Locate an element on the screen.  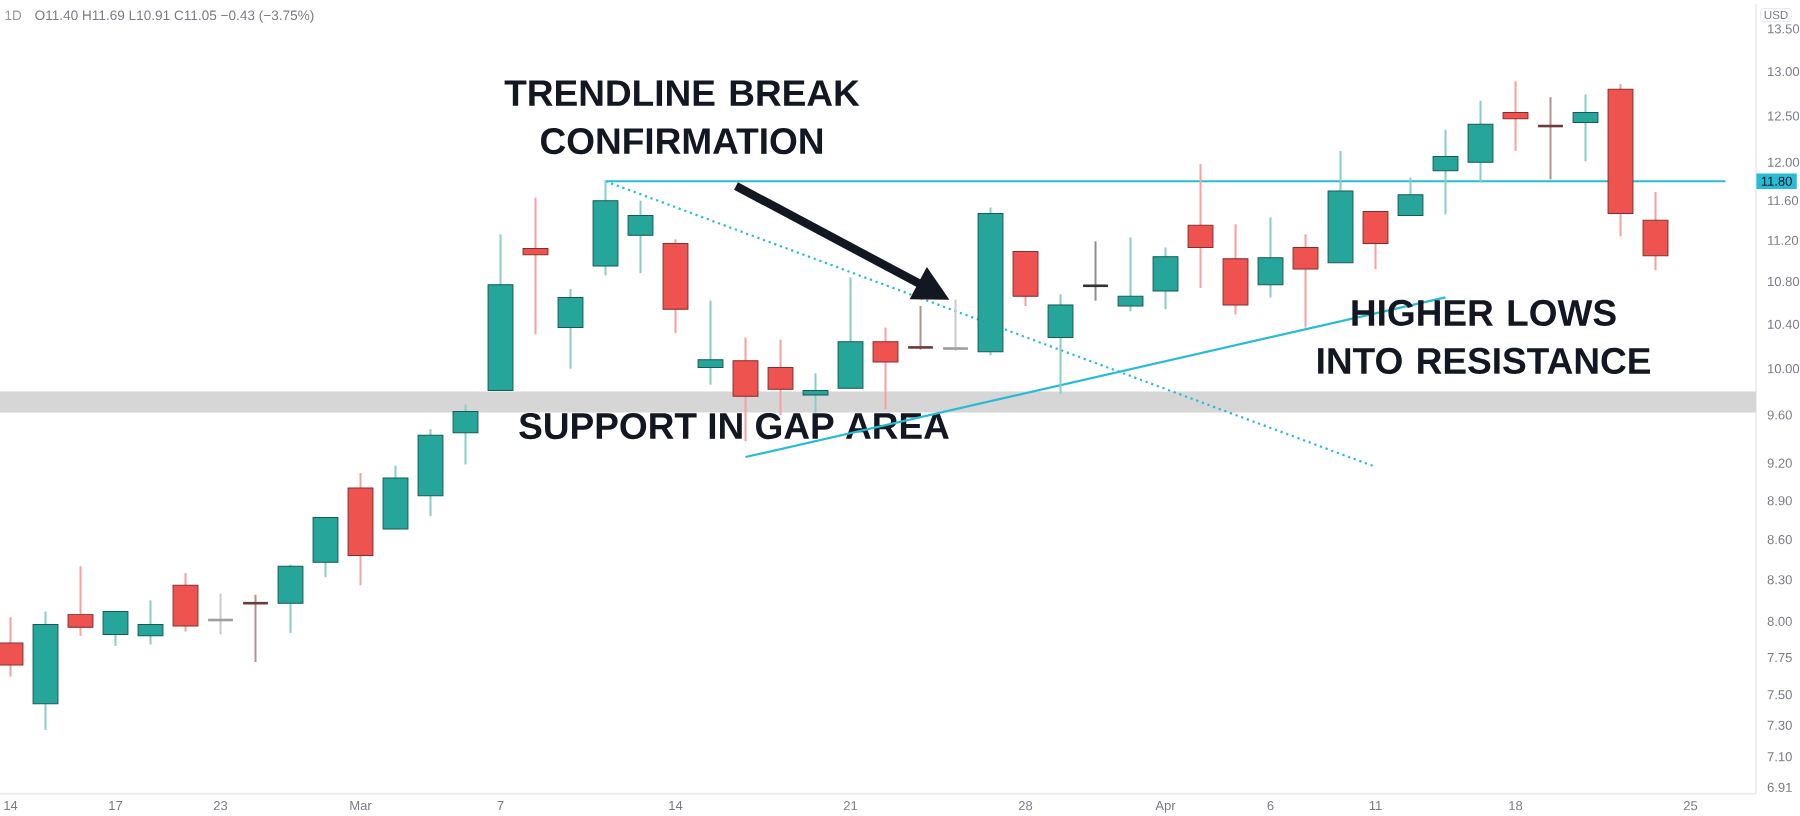
annotation: TRENDLINE BREAK CONFIRMATION is located at coordinates (682, 117).